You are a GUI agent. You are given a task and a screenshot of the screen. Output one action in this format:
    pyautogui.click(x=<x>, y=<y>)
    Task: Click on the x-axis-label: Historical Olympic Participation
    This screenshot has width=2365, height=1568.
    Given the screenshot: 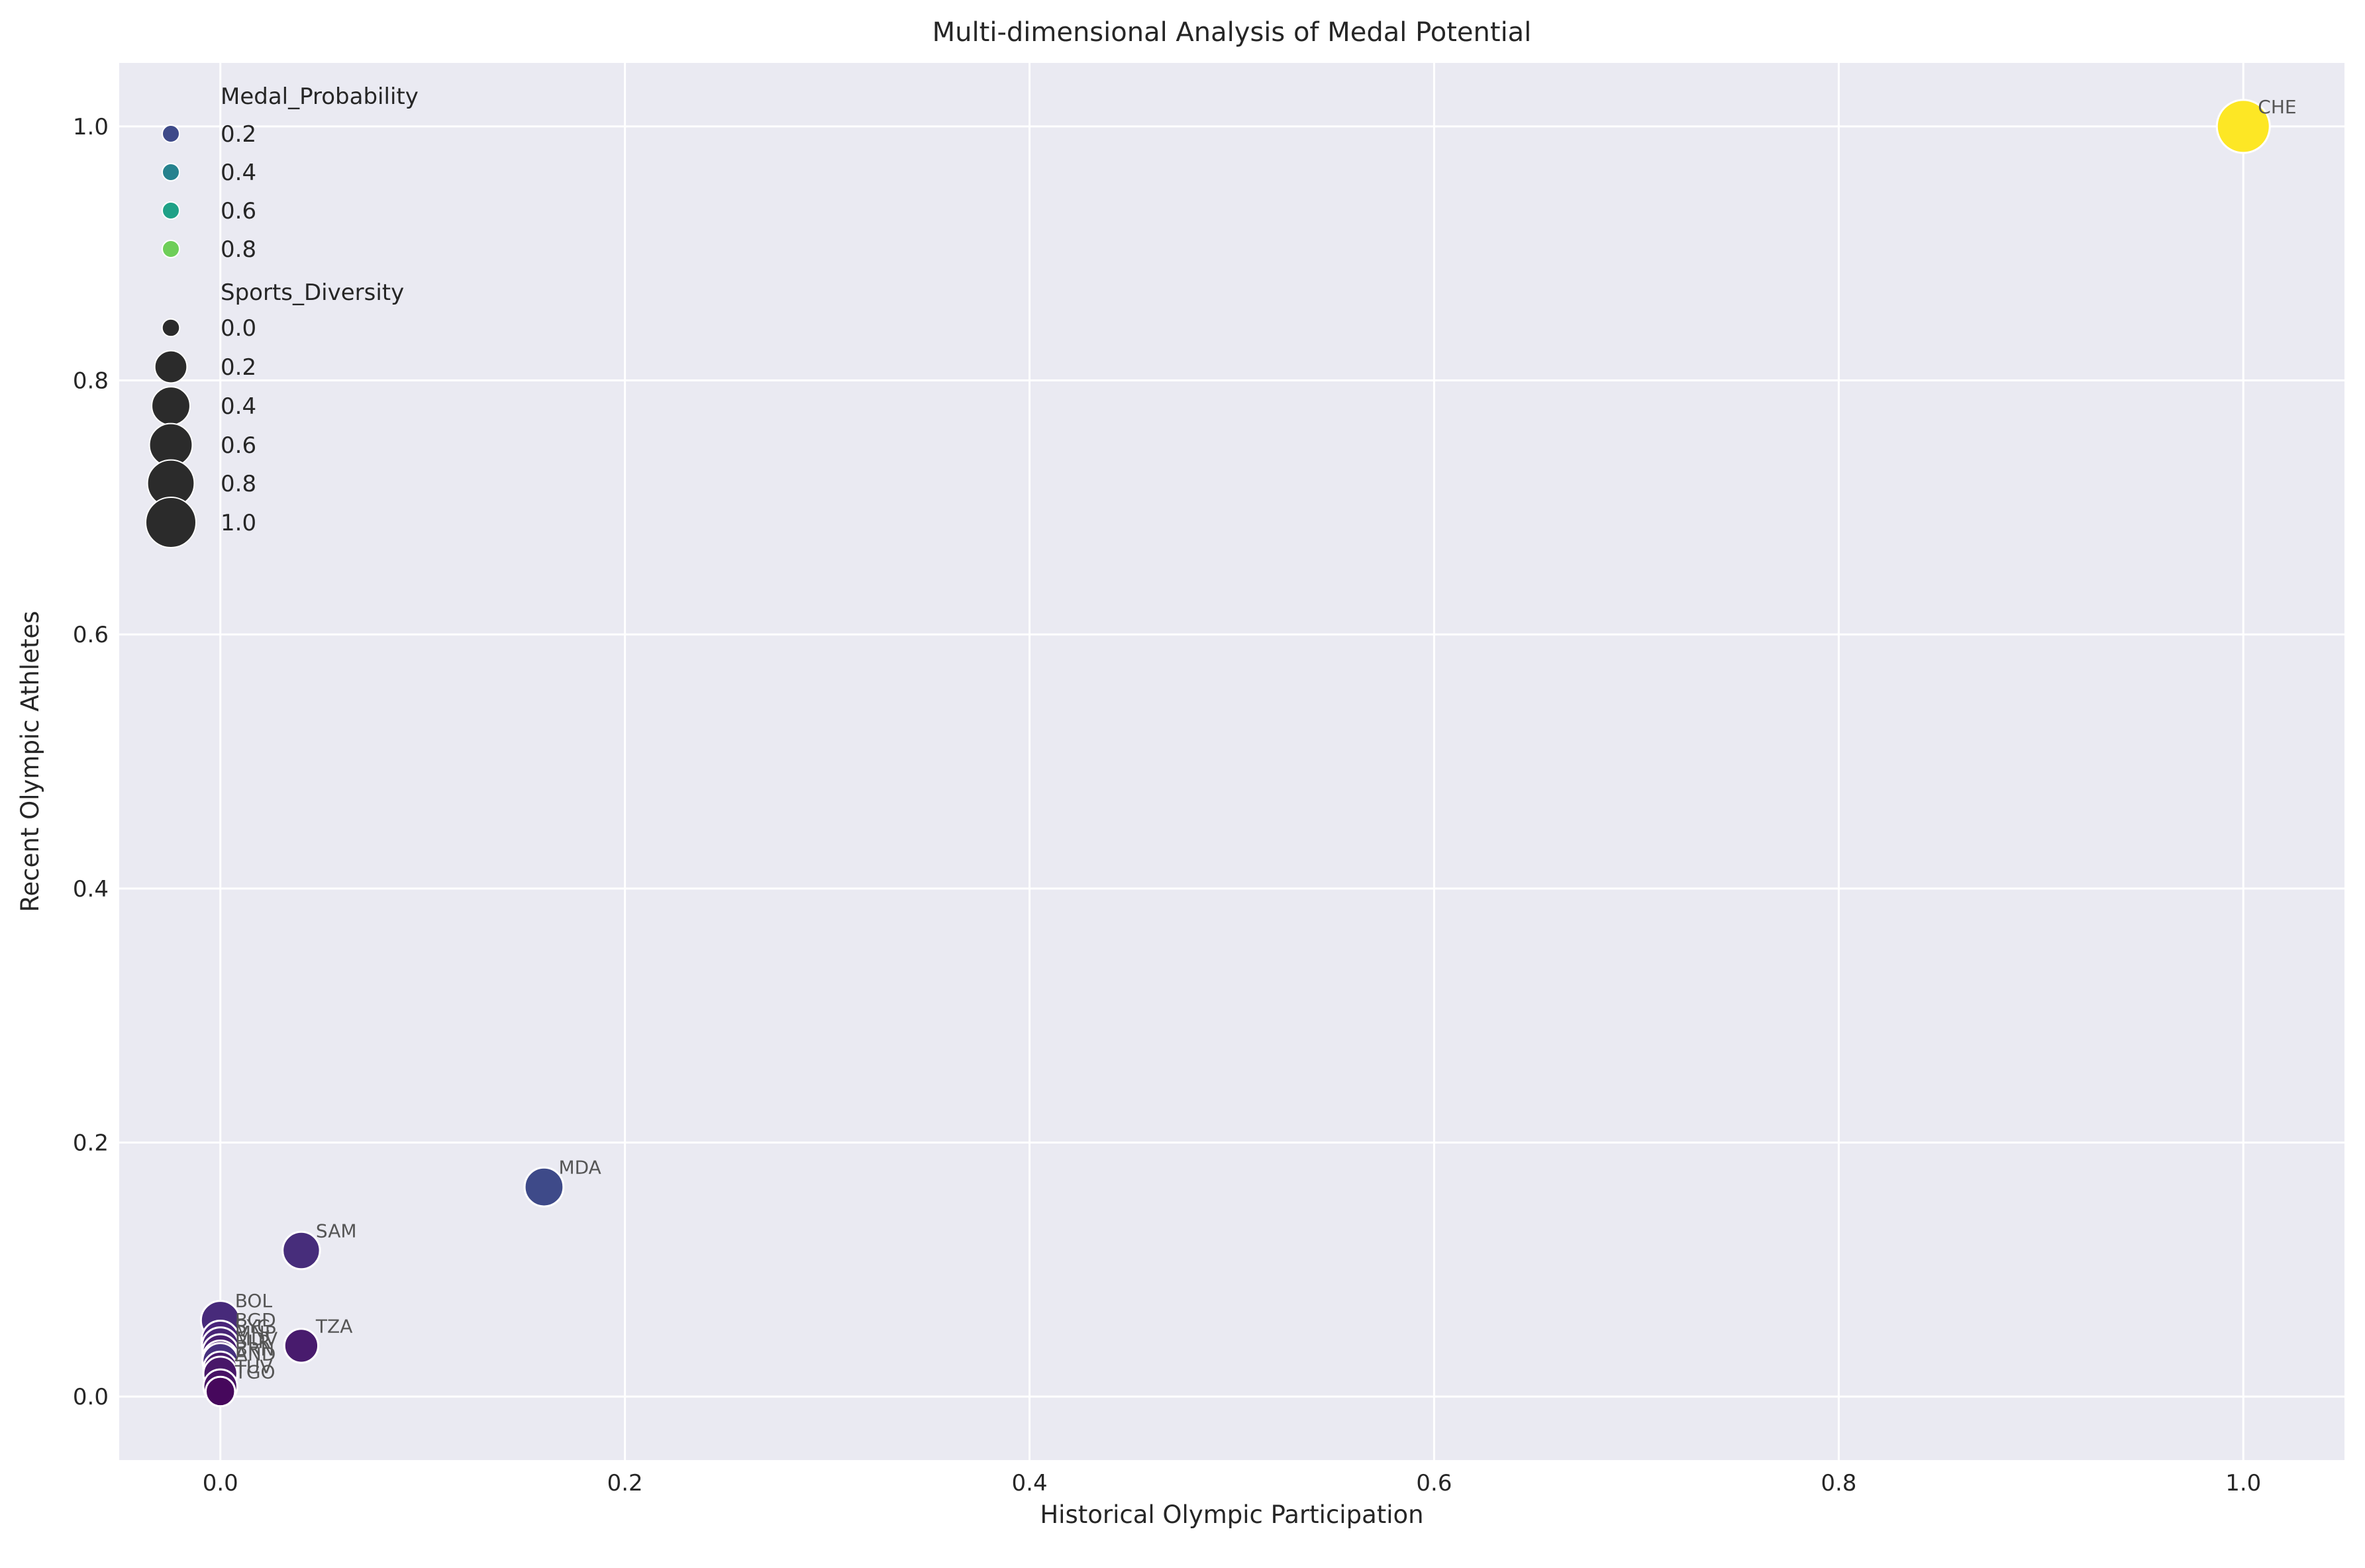 What is the action you would take?
    pyautogui.click(x=1231, y=1514)
    